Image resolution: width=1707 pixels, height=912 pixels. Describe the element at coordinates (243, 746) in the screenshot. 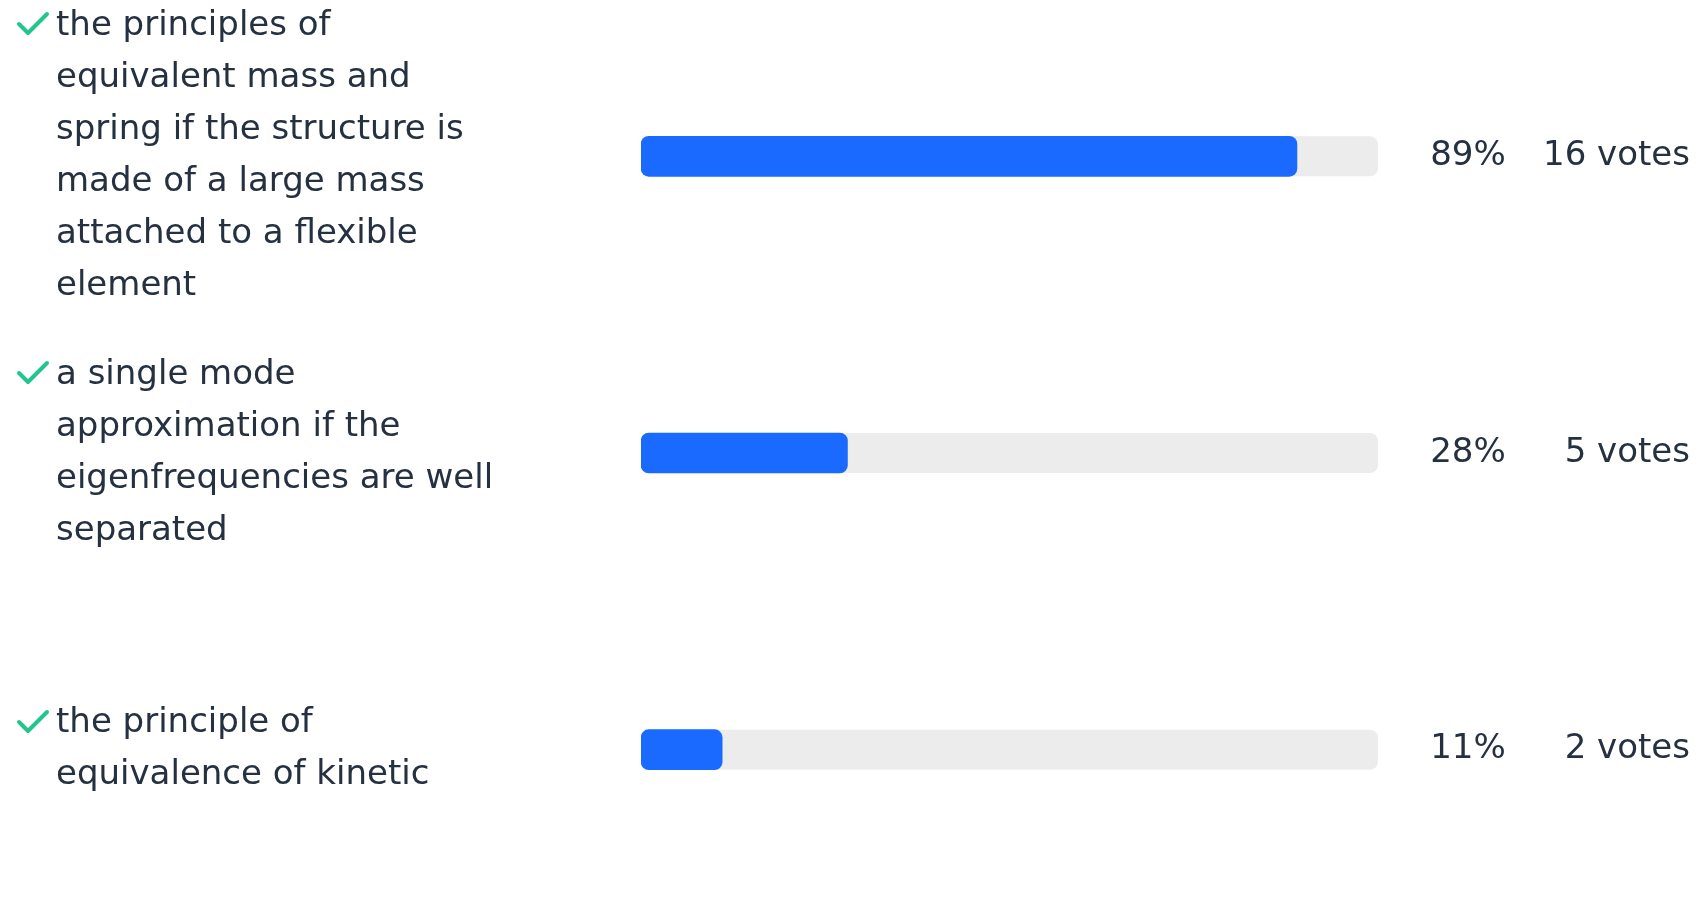

I see `y-tick-label: the principle of equivalence of kinetic` at that location.